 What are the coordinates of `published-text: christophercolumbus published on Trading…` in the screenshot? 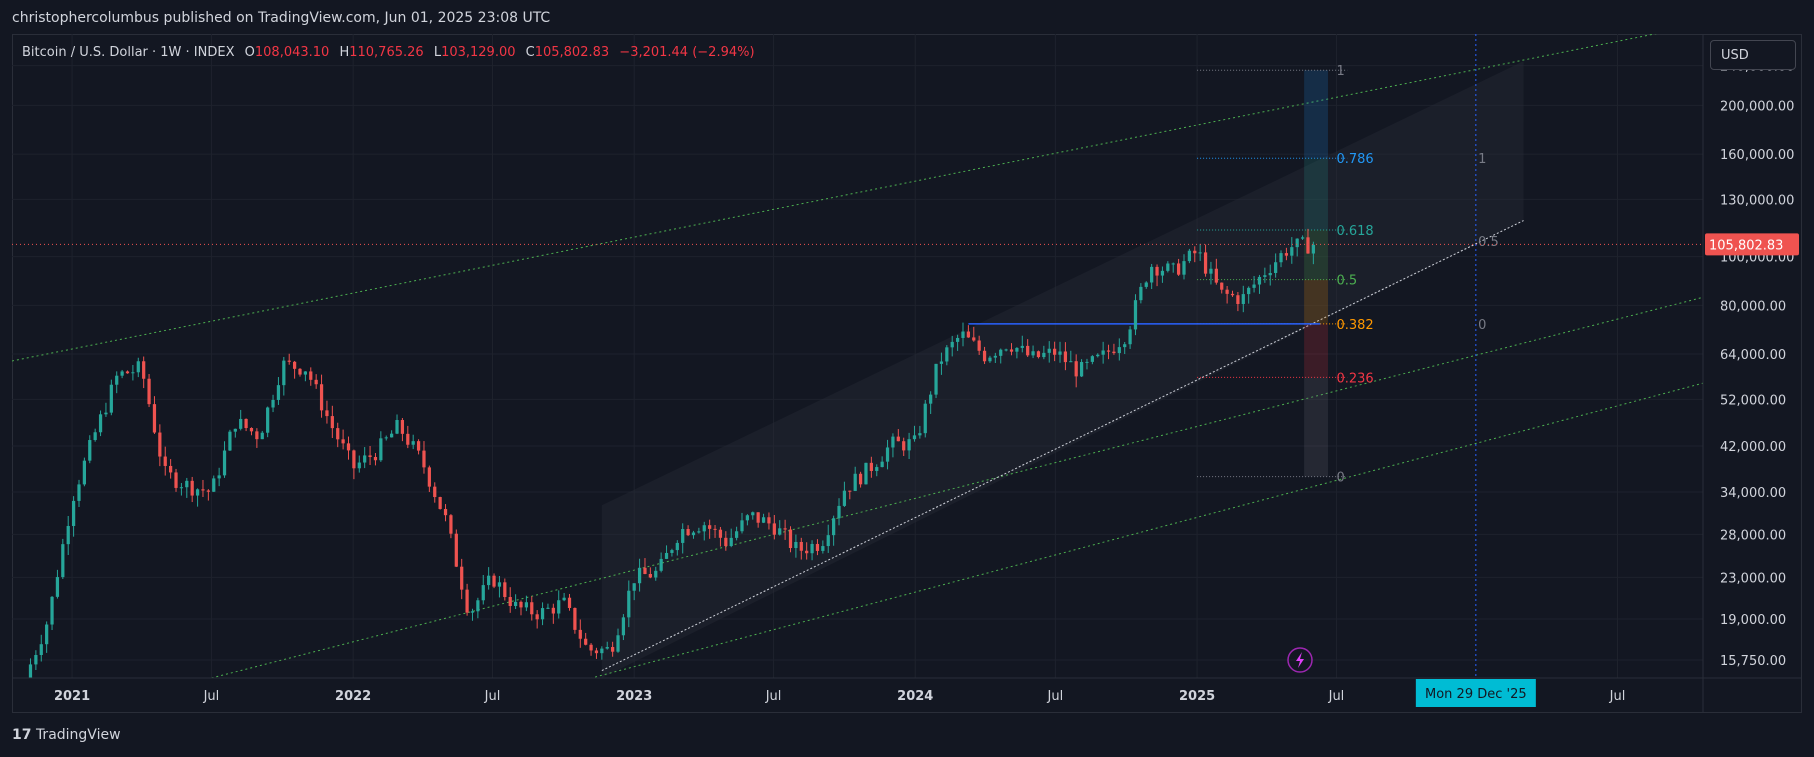 It's located at (281, 18).